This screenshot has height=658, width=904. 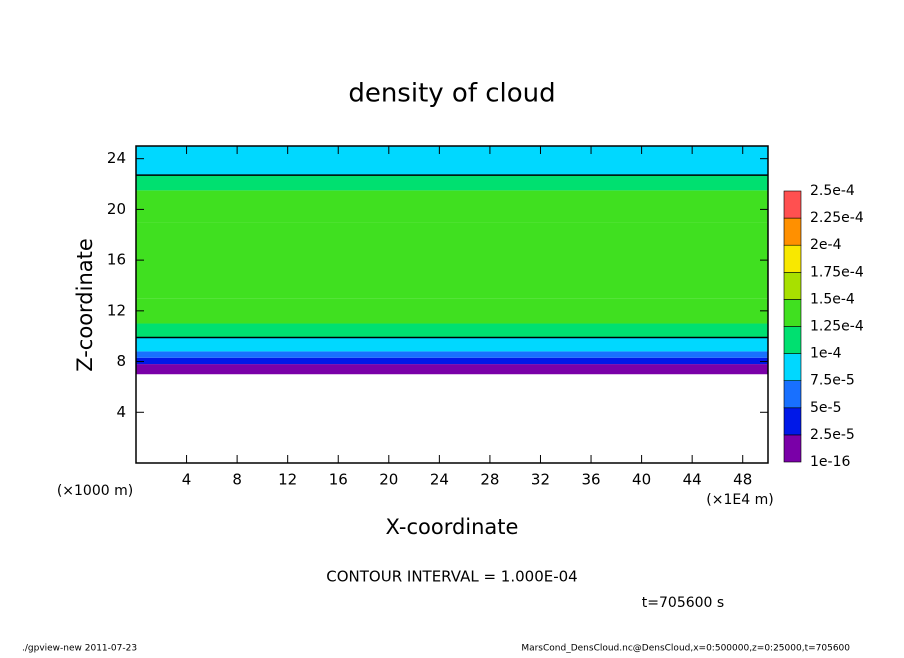 What do you see at coordinates (837, 327) in the screenshot?
I see `colorbar-label: 1.25e-4` at bounding box center [837, 327].